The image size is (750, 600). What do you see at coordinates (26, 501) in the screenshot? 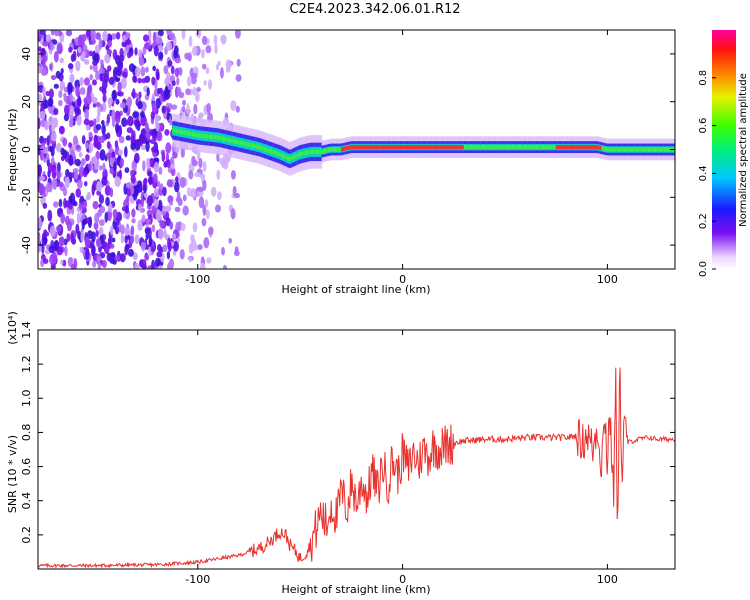
I see `snr-y-tick-label: 0.4` at bounding box center [26, 501].